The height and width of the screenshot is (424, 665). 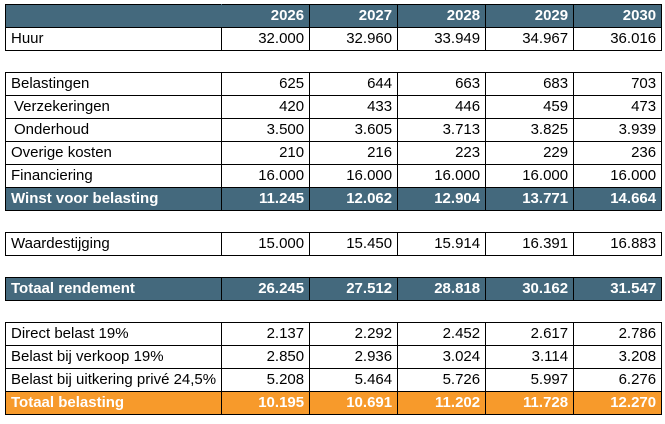 What do you see at coordinates (530, 334) in the screenshot?
I see `value-cell: 2.617` at bounding box center [530, 334].